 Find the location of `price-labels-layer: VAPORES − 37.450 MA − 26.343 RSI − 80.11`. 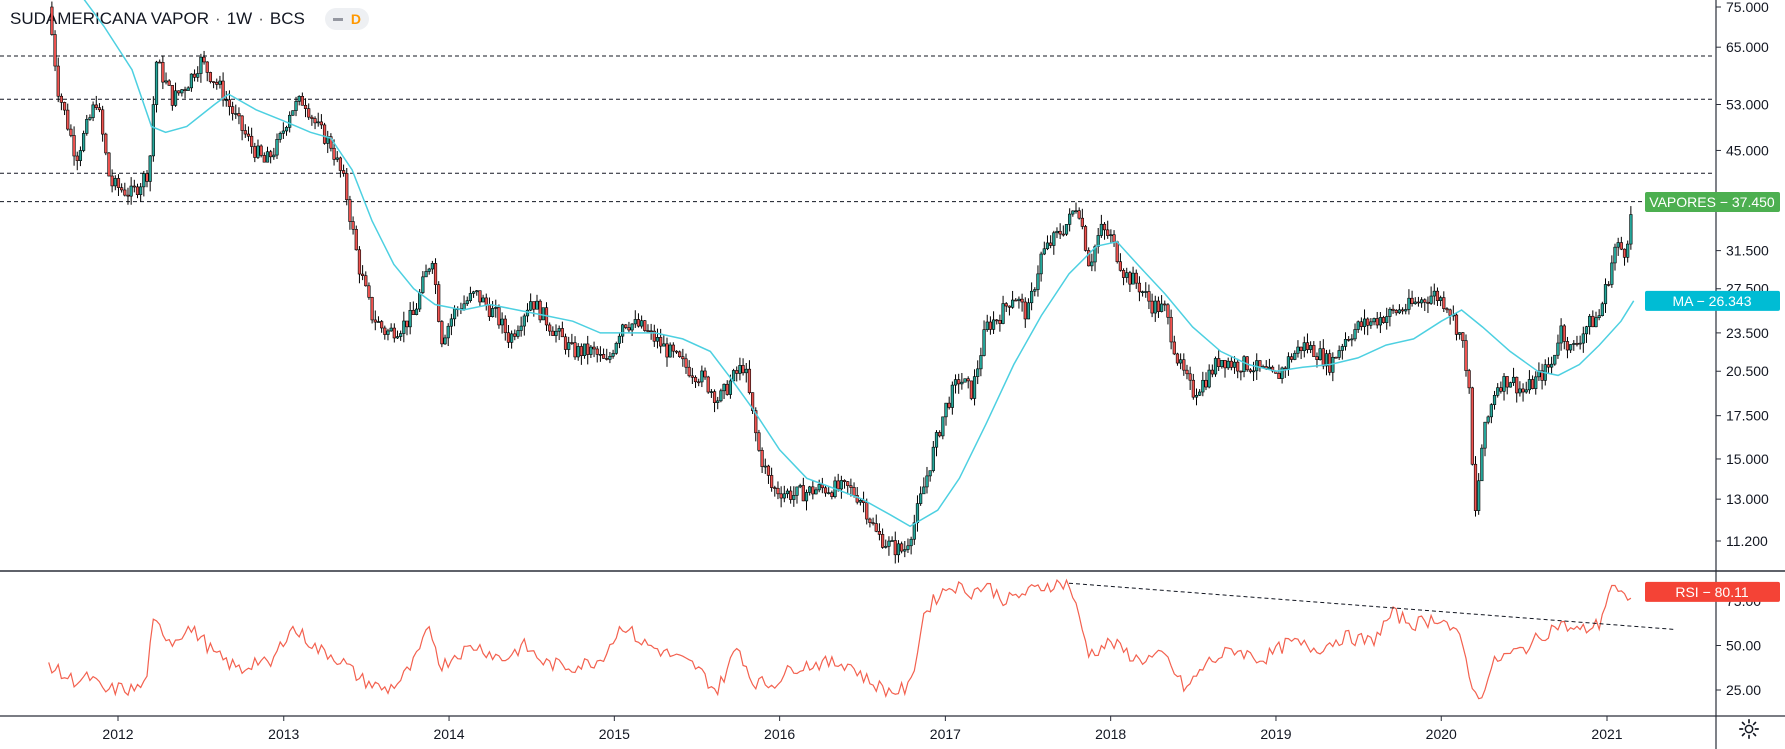

price-labels-layer: VAPORES − 37.450 MA − 26.343 RSI − 80.11 is located at coordinates (1712, 397).